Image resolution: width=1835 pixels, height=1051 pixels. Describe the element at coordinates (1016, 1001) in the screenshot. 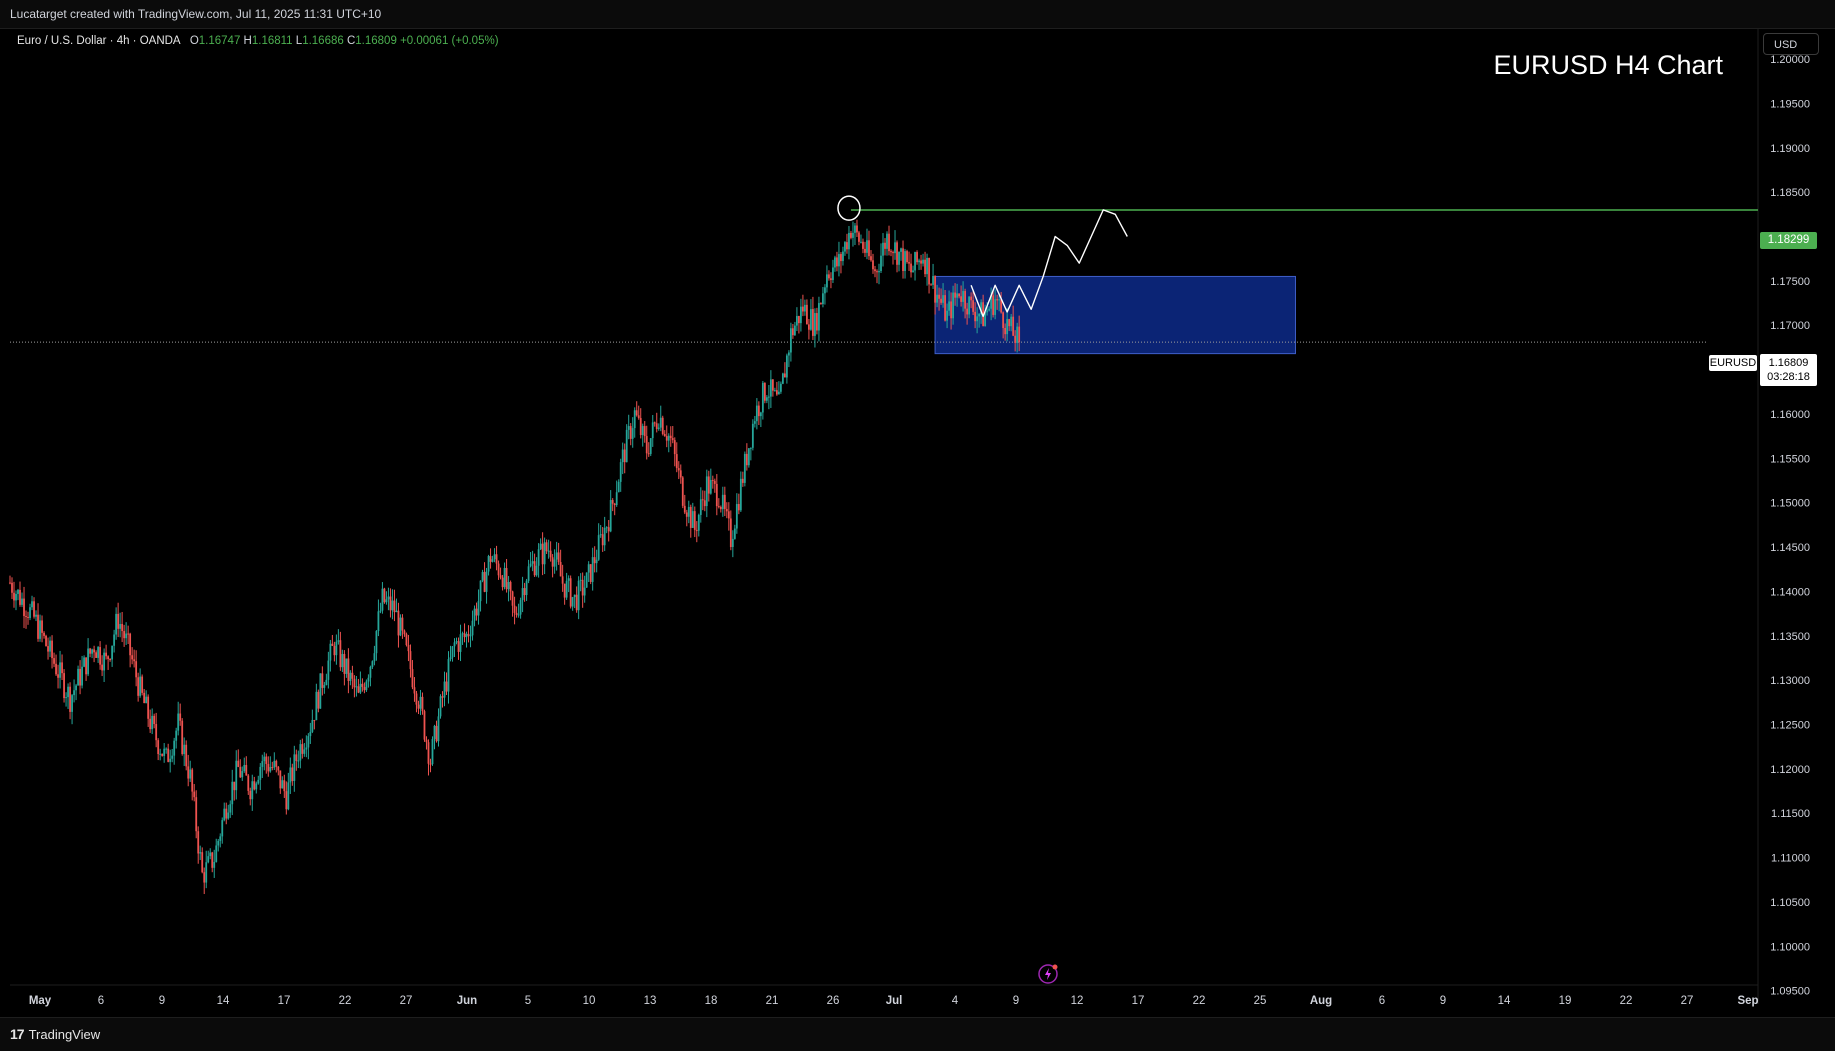

I see `x-tick-label: 9` at that location.